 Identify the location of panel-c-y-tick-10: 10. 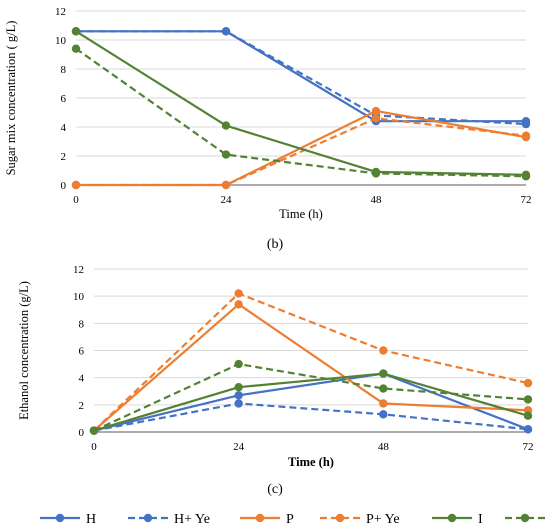
(79, 297).